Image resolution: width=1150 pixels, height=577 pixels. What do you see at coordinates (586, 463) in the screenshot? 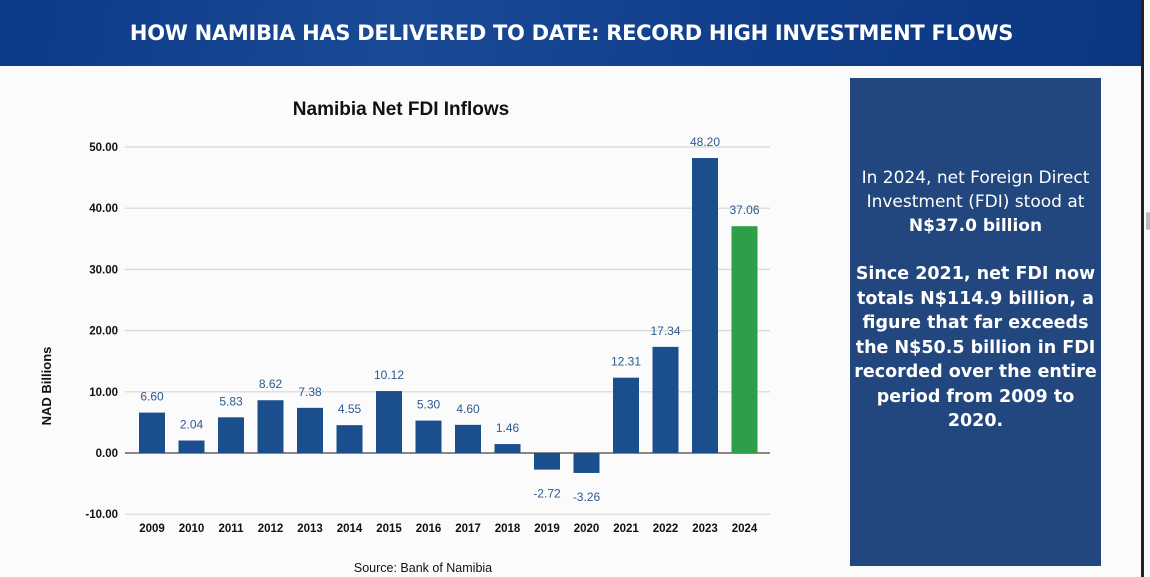
I see `bar-2020` at bounding box center [586, 463].